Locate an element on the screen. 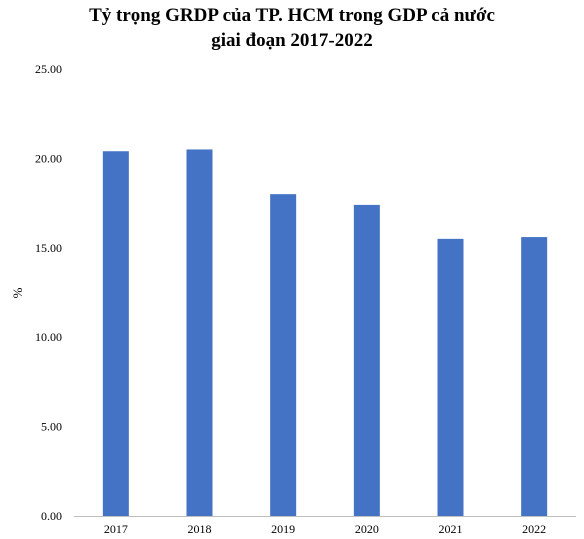 The image size is (584, 539). bar-2022 is located at coordinates (534, 376).